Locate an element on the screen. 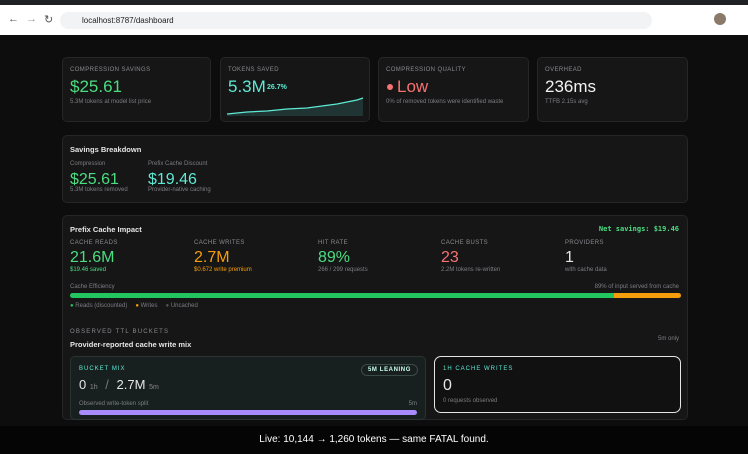 The image size is (748, 454). split-unit: 5m is located at coordinates (412, 404).